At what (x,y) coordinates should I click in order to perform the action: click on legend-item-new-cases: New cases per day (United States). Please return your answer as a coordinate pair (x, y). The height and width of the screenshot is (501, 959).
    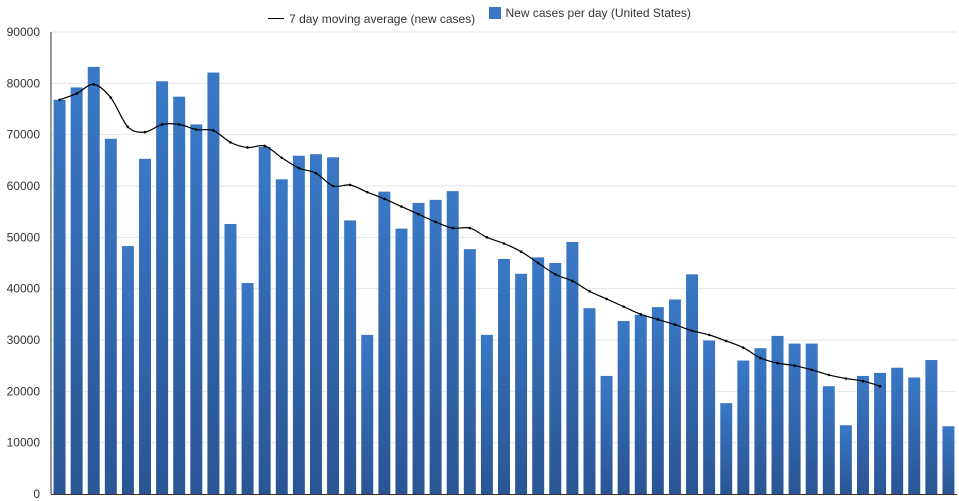
    Looking at the image, I should click on (589, 13).